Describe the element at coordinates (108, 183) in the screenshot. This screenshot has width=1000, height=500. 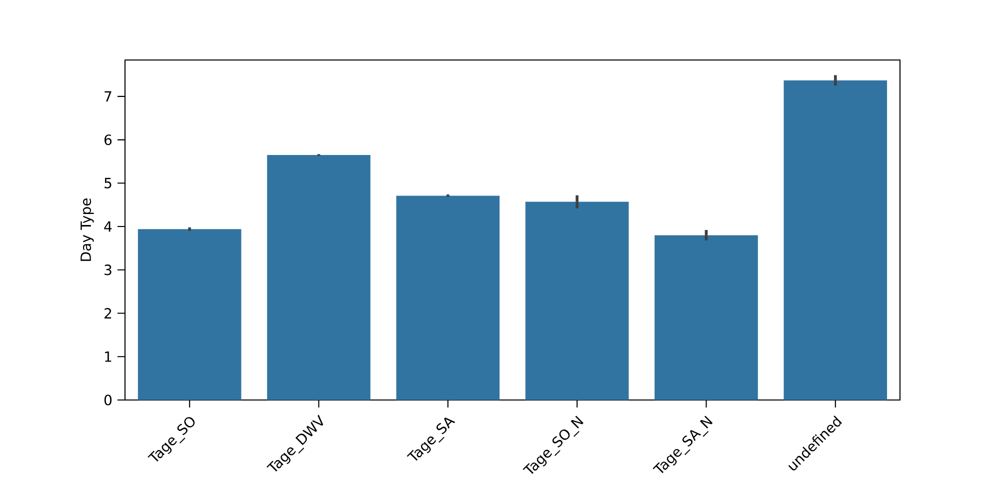
I see `y-tick-label: 5` at that location.